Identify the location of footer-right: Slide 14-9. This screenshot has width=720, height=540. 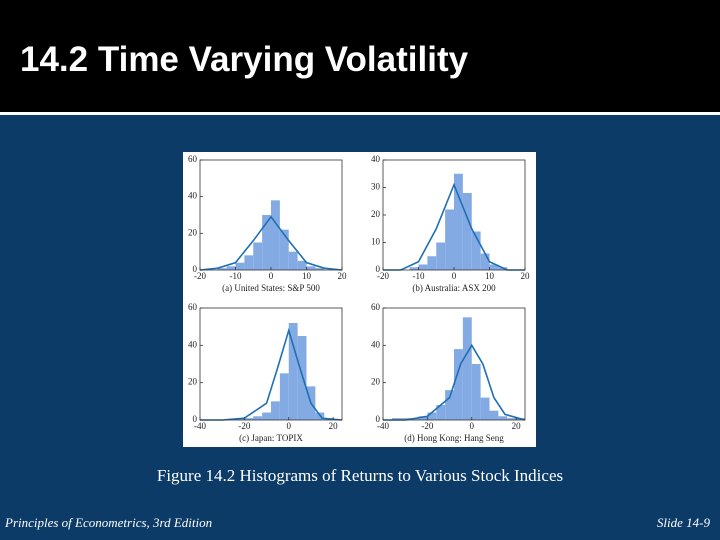
(683, 522).